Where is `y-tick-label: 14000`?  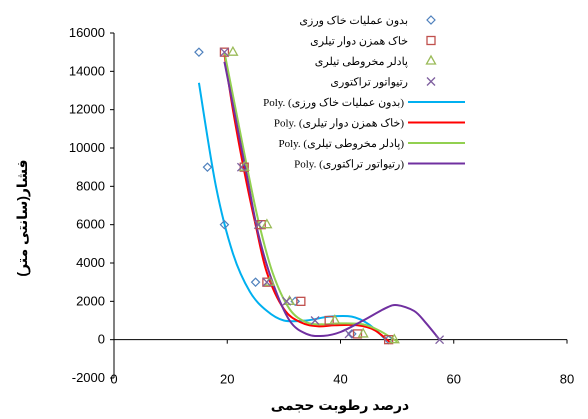 y-tick-label: 14000 is located at coordinates (87, 70).